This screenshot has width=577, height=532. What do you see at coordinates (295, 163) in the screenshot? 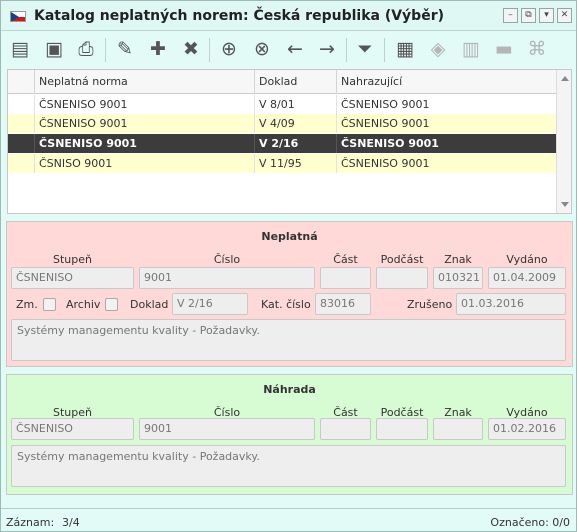
I see `cell-doklad: V 11/95` at bounding box center [295, 163].